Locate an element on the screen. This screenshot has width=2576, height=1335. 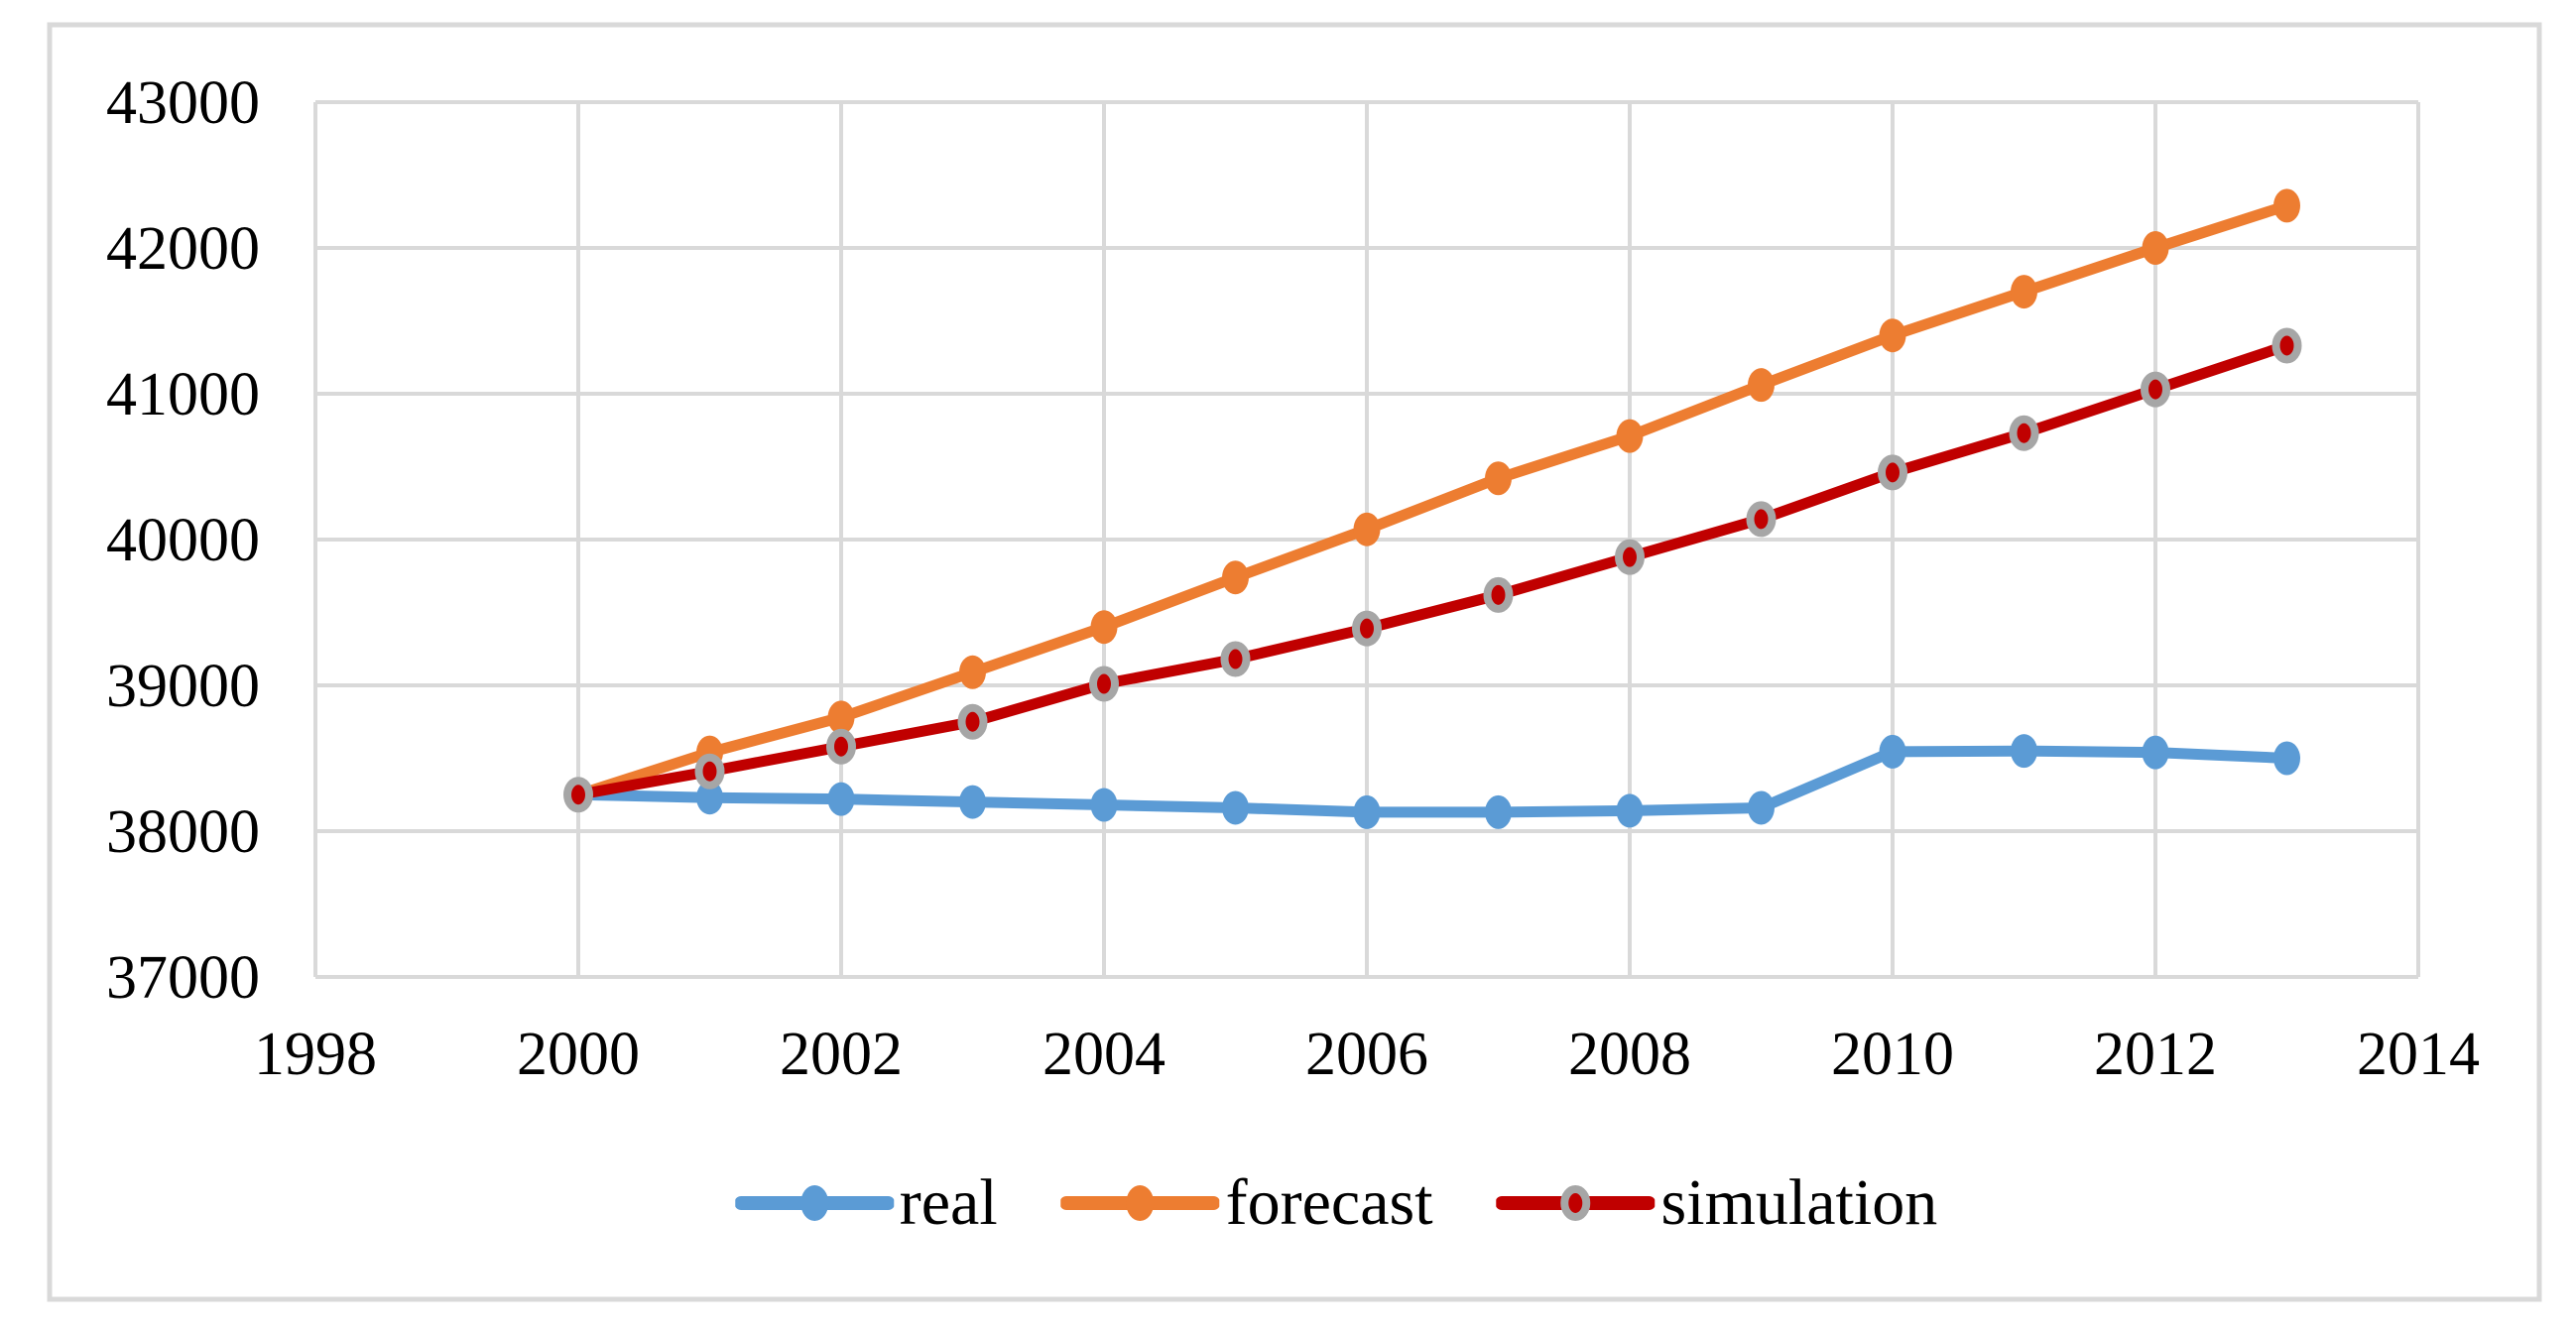
y-tick-label: 43000 is located at coordinates (183, 103).